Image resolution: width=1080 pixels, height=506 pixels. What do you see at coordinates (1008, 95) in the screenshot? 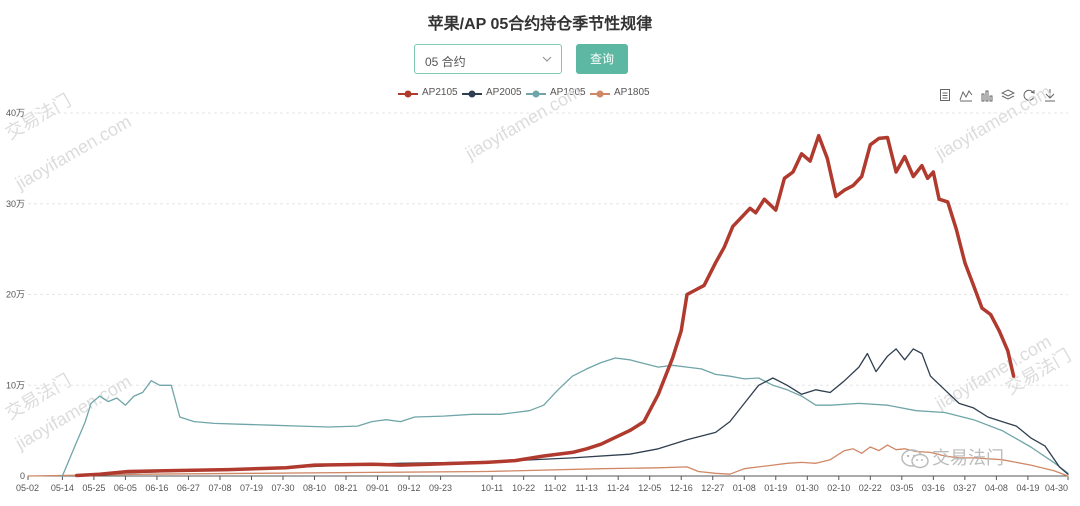
I see `stack-icon` at bounding box center [1008, 95].